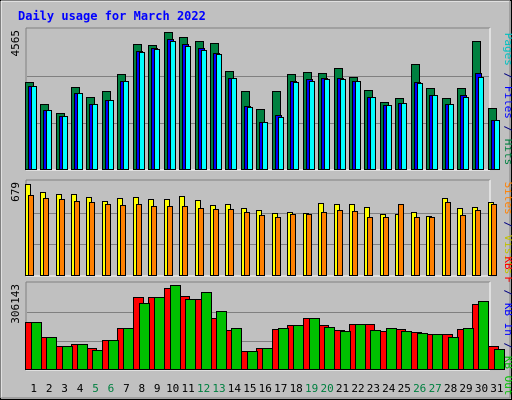  I want to click on x-tick-label-30: 30, so click(481, 388).